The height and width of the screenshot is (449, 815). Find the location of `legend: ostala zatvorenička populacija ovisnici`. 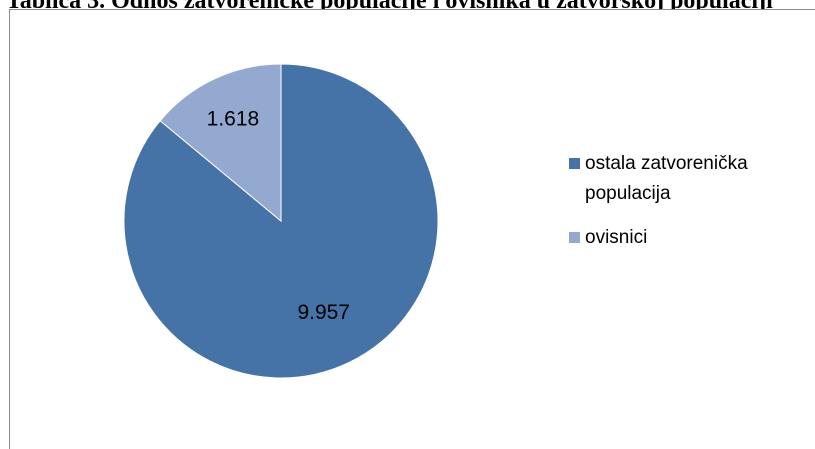

legend: ostala zatvorenička populacija ovisnici is located at coordinates (689, 208).